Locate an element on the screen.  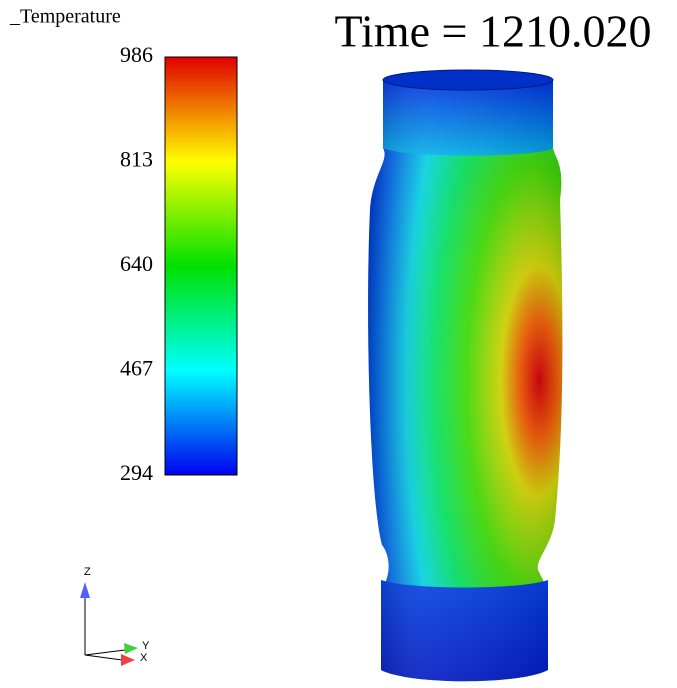
time-label: Time = 1210.020 is located at coordinates (493, 31).